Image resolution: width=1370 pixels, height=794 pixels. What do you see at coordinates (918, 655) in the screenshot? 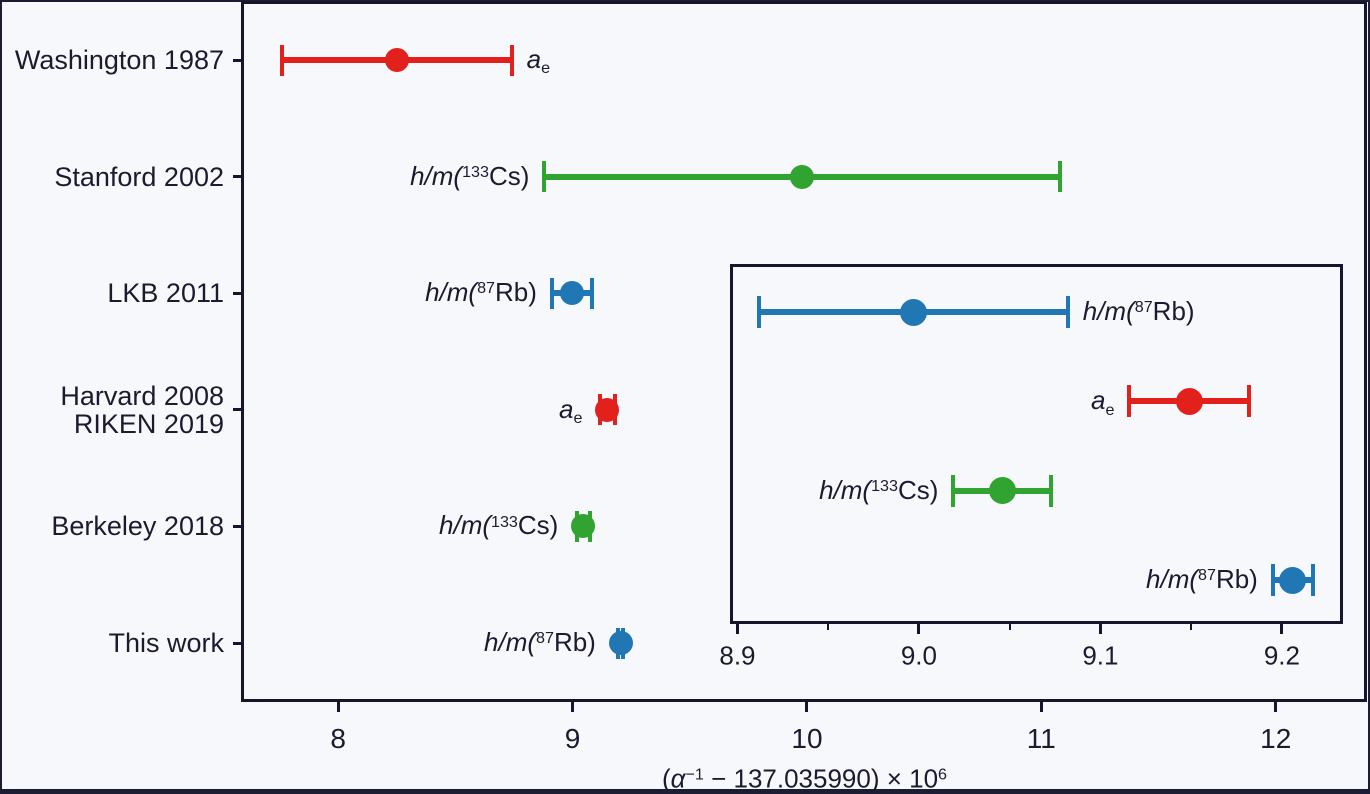
I see `inset-x-tick-label: 9.0` at bounding box center [918, 655].